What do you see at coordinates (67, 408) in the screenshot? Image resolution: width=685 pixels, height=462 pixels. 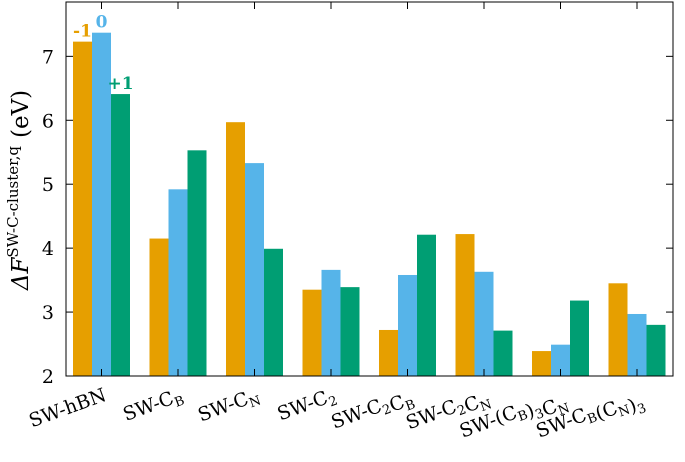 I see `x-tick-label-1: SW-hBN` at bounding box center [67, 408].